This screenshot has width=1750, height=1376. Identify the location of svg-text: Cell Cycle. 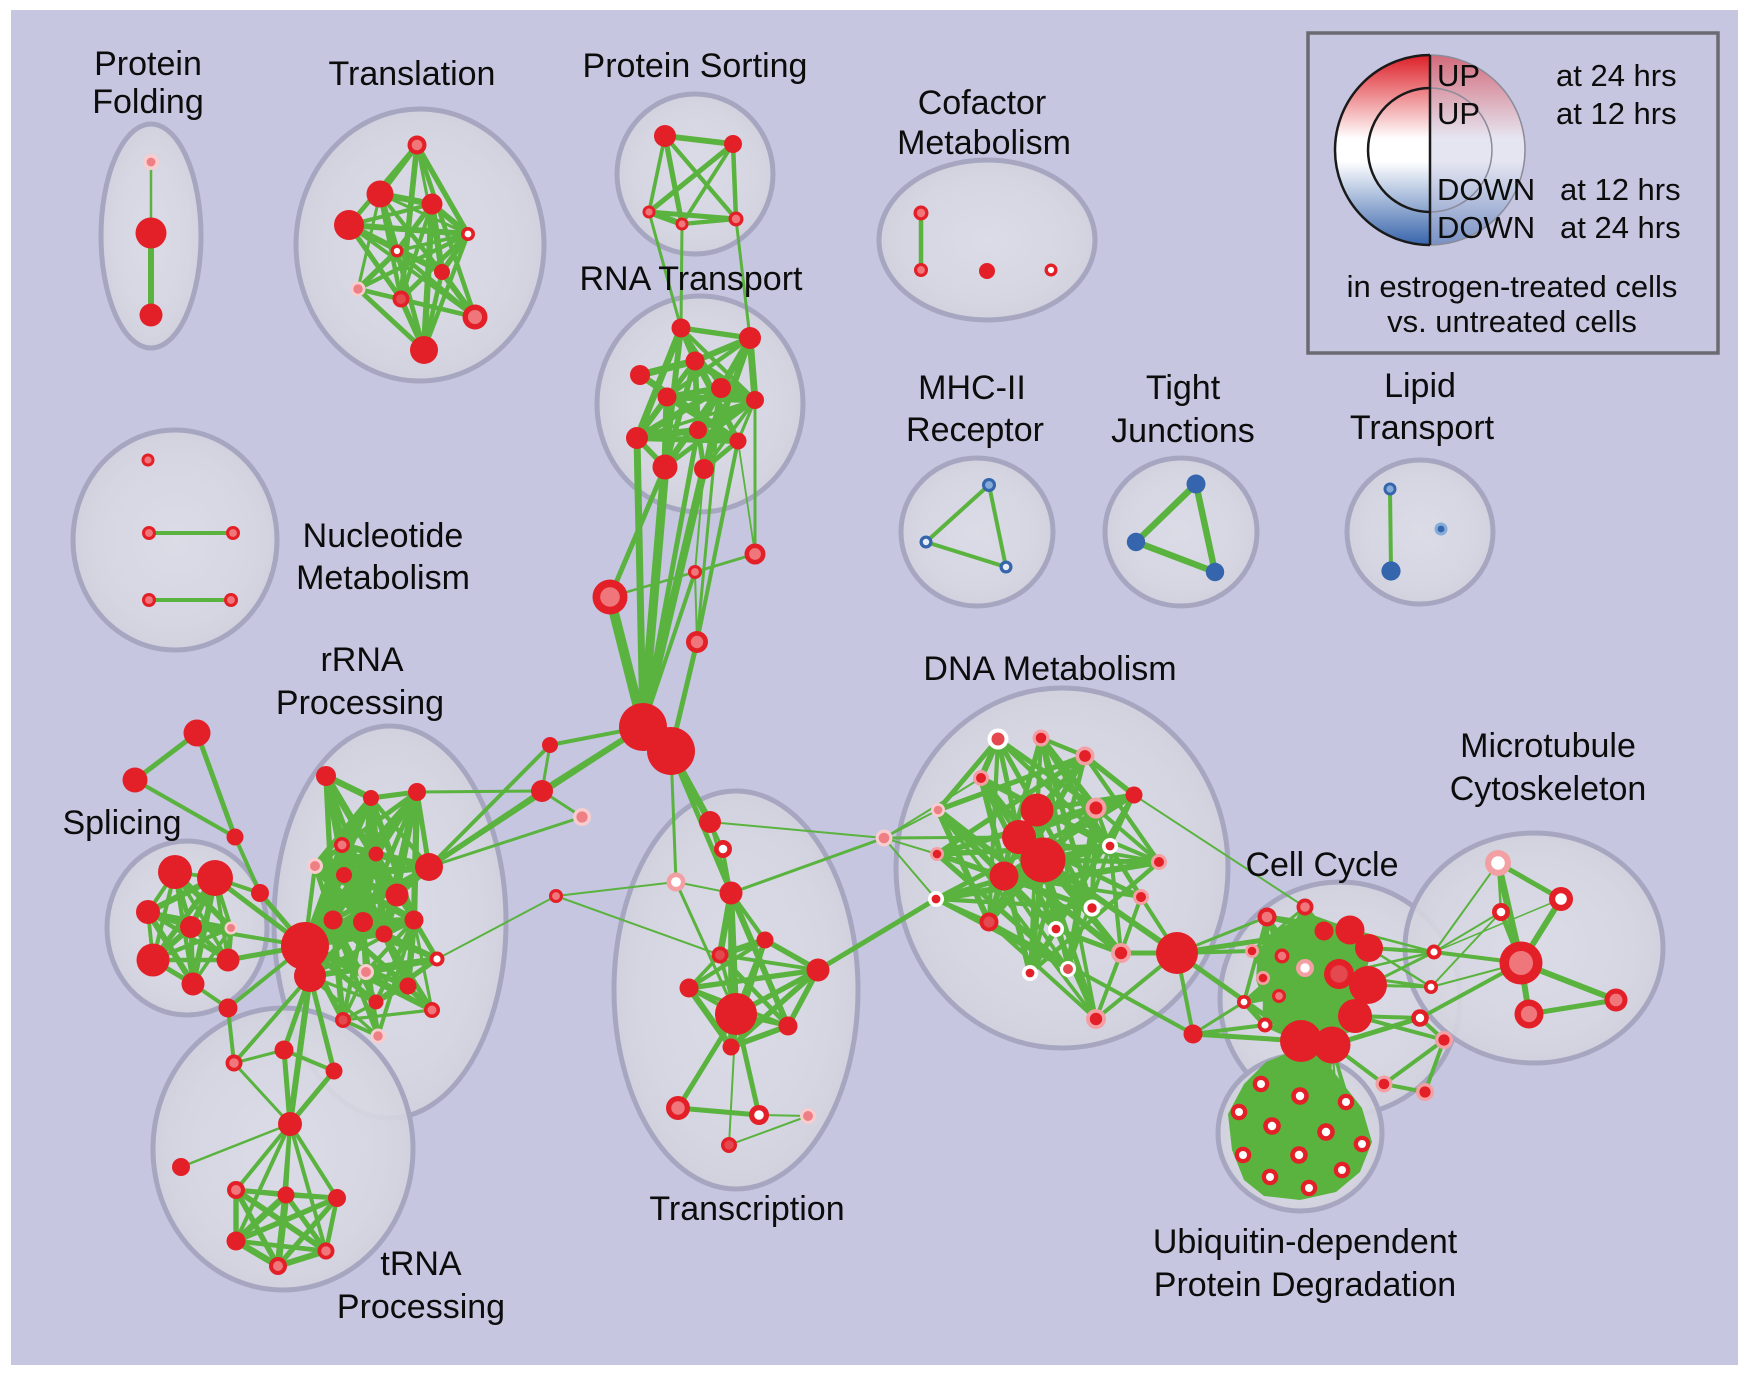
(1321, 865).